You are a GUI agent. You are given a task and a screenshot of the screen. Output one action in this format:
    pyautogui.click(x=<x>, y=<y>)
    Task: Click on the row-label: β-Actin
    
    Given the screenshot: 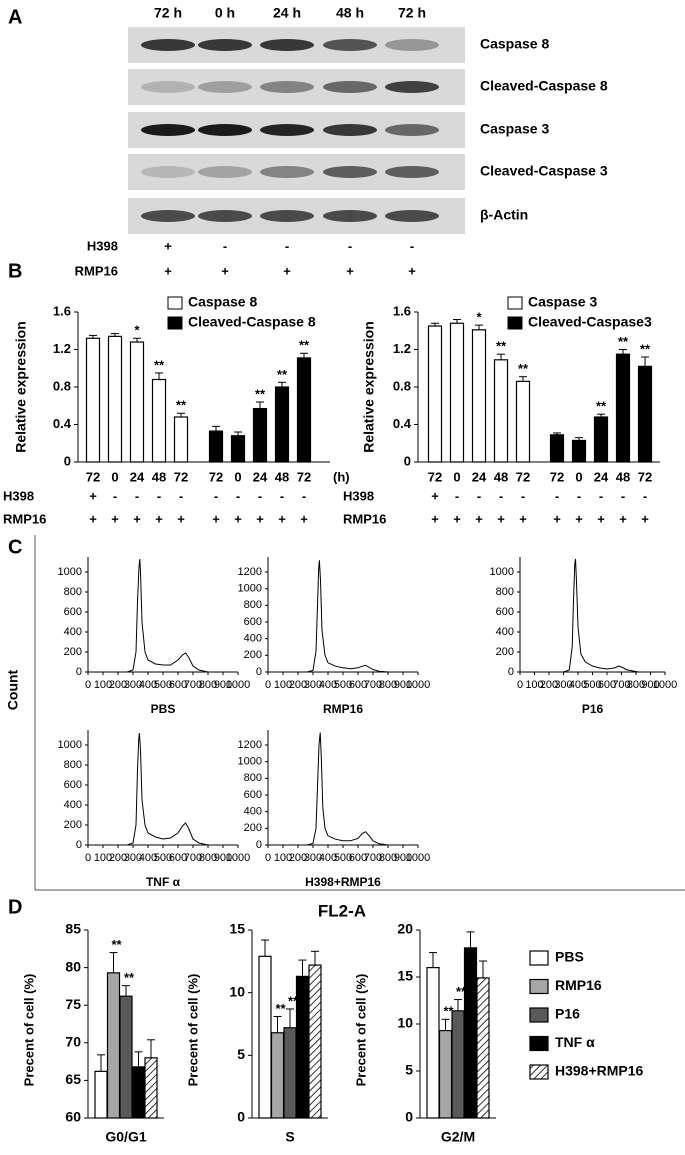 What is the action you would take?
    pyautogui.click(x=504, y=215)
    